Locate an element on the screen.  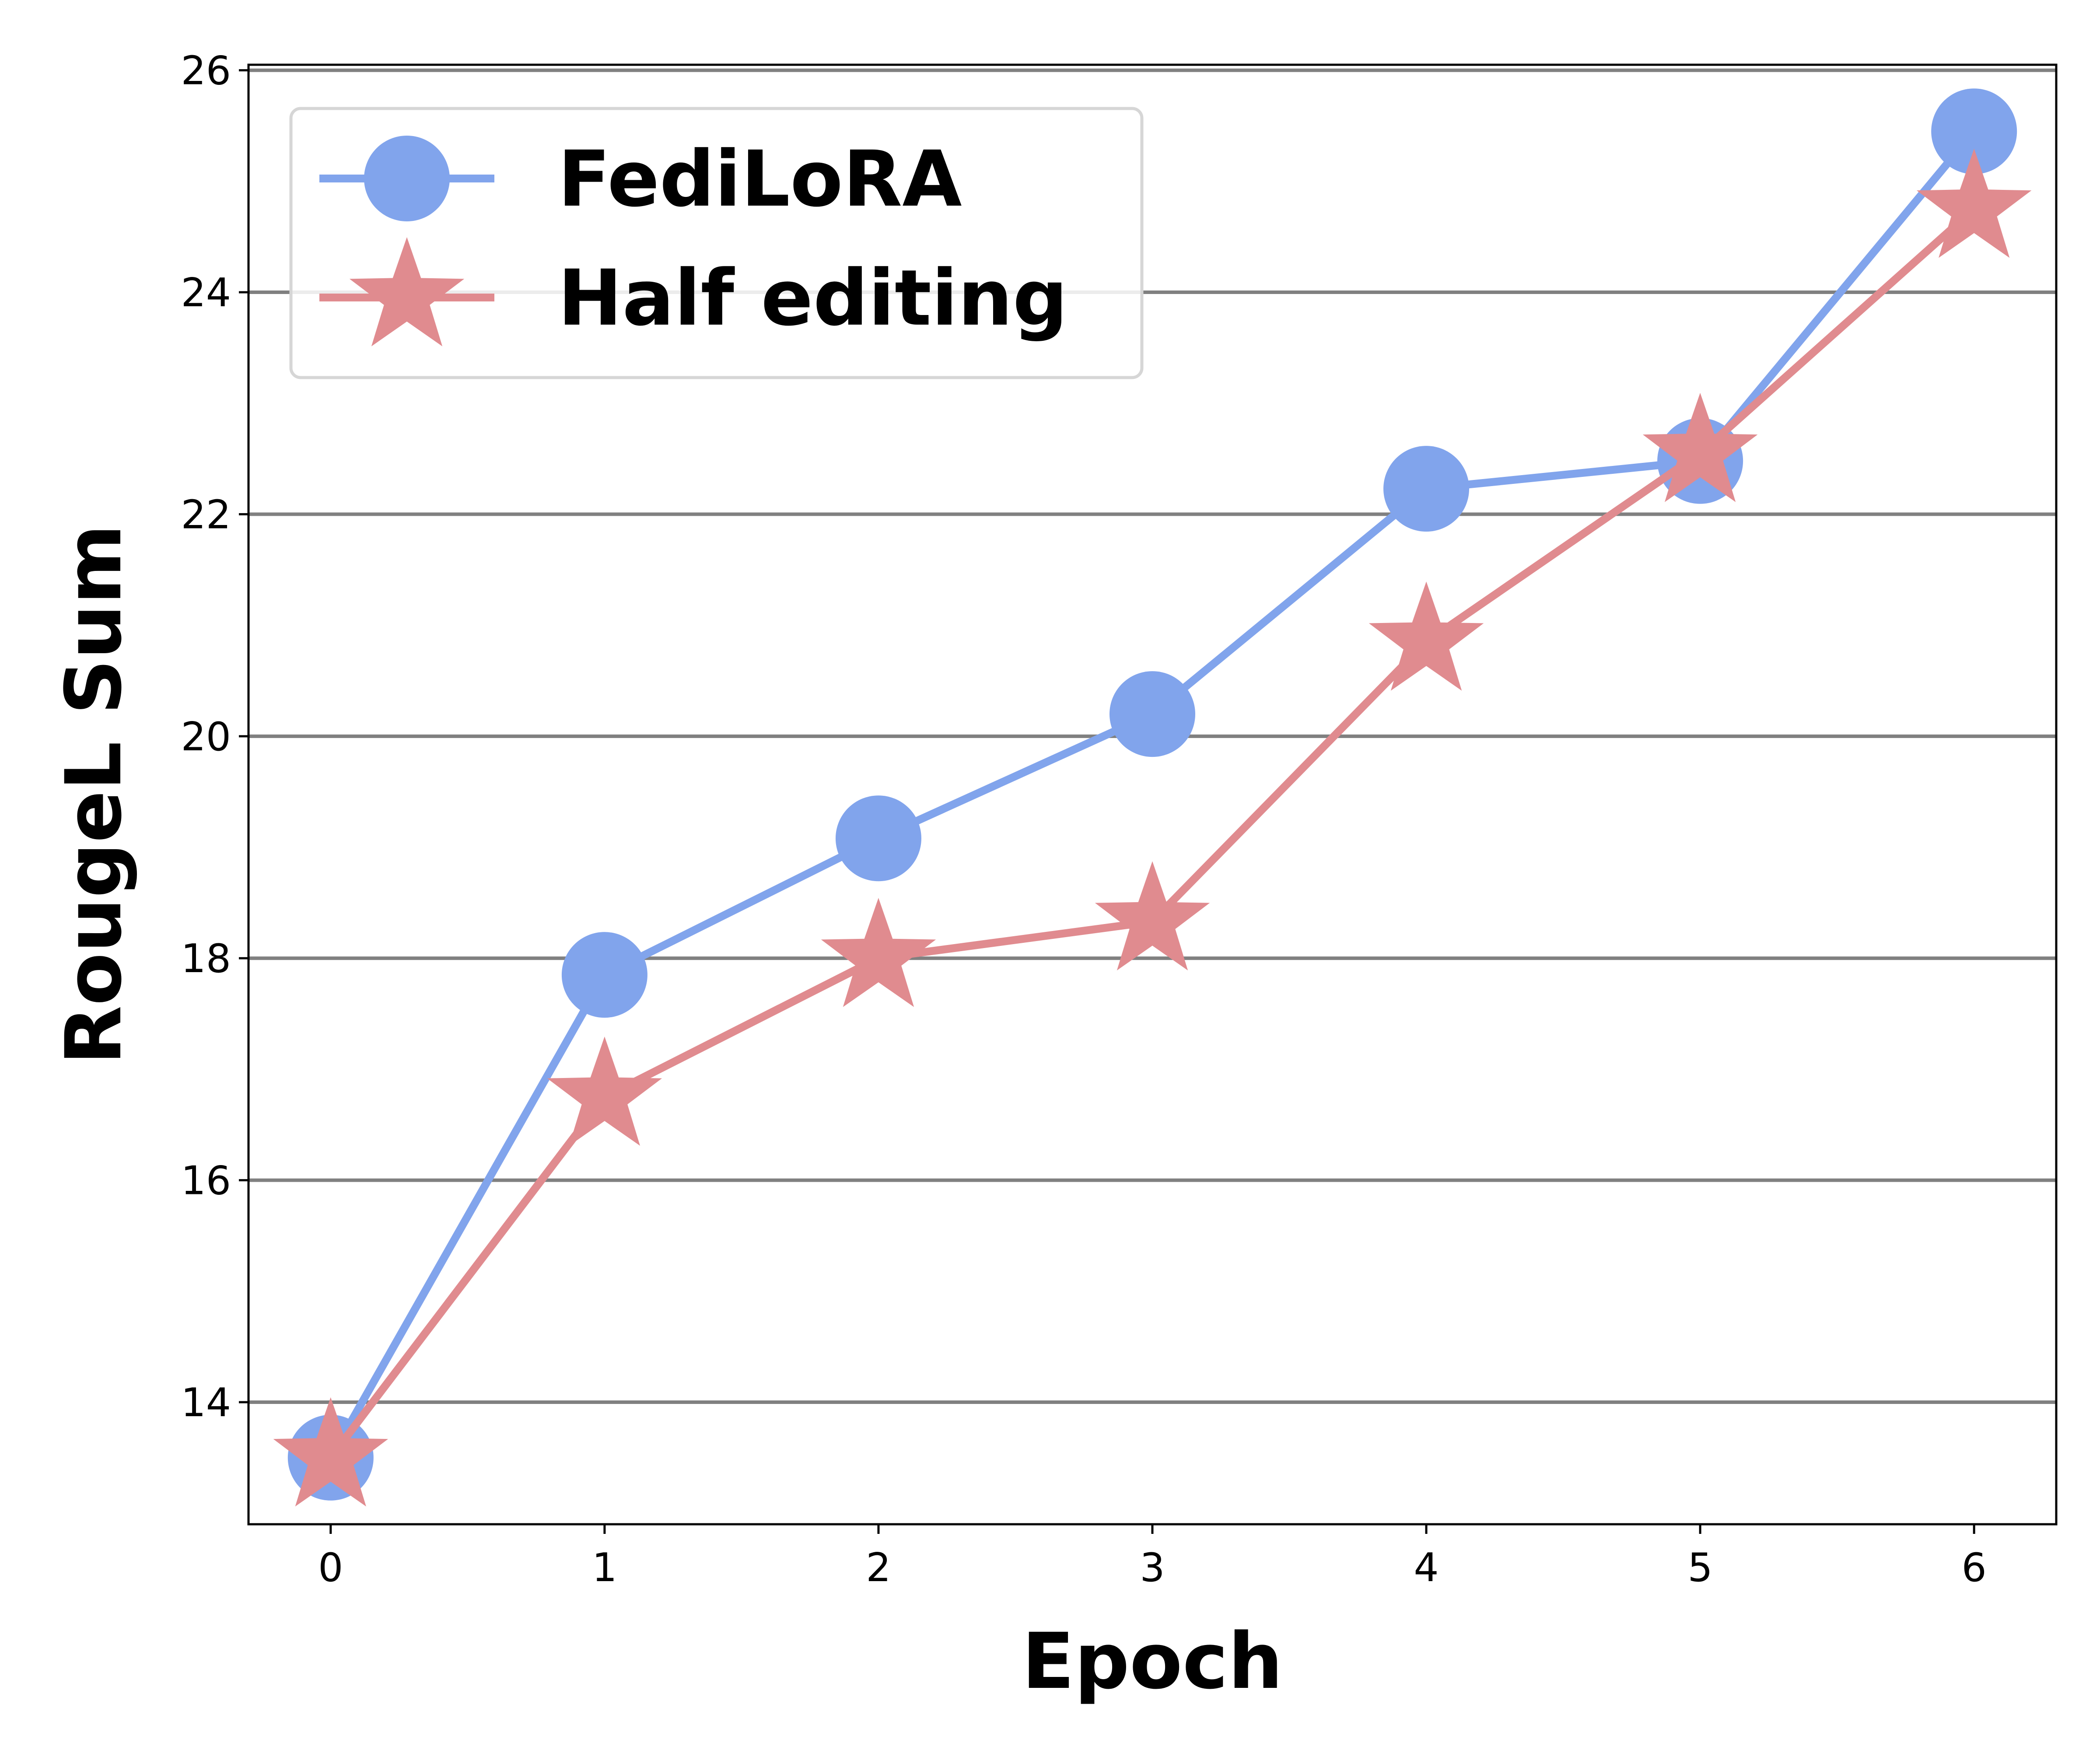
y-tick-label-14: 14 is located at coordinates (206, 1403).